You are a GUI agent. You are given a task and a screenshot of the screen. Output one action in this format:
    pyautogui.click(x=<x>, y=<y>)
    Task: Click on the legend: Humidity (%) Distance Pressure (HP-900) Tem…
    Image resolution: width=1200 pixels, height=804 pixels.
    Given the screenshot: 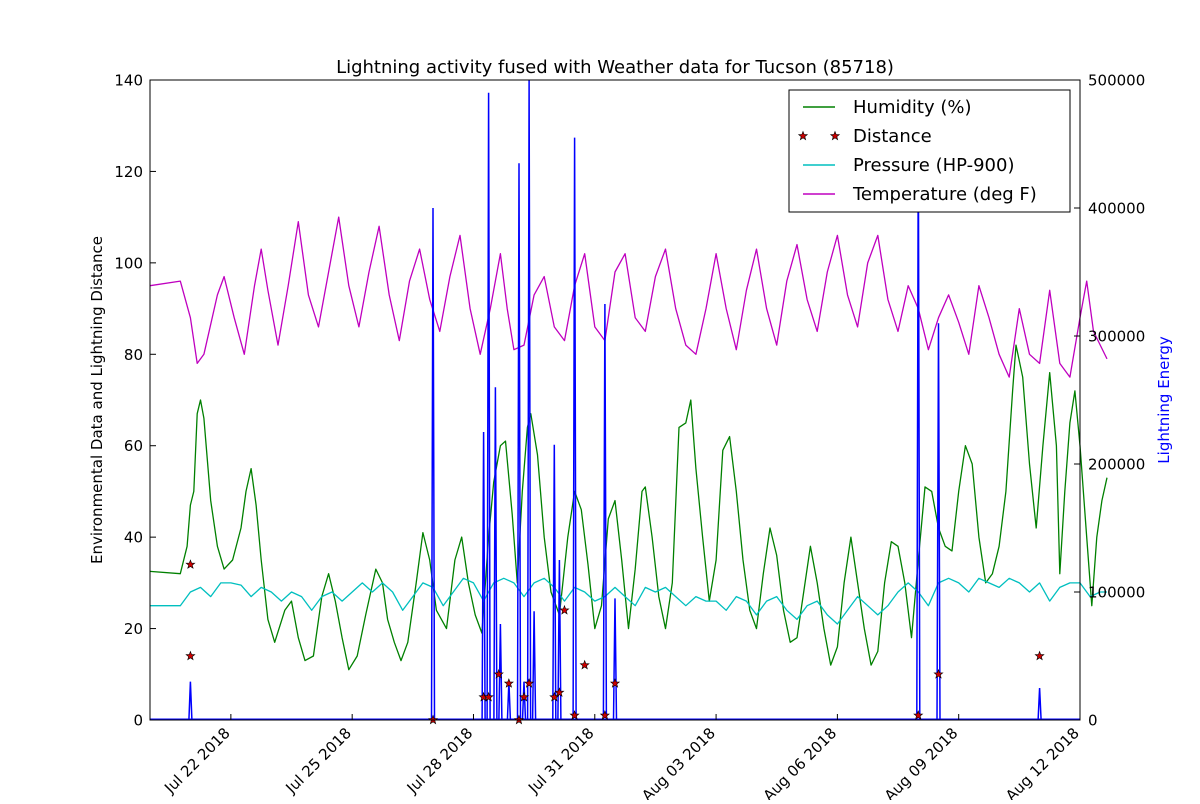 What is the action you would take?
    pyautogui.click(x=929, y=151)
    